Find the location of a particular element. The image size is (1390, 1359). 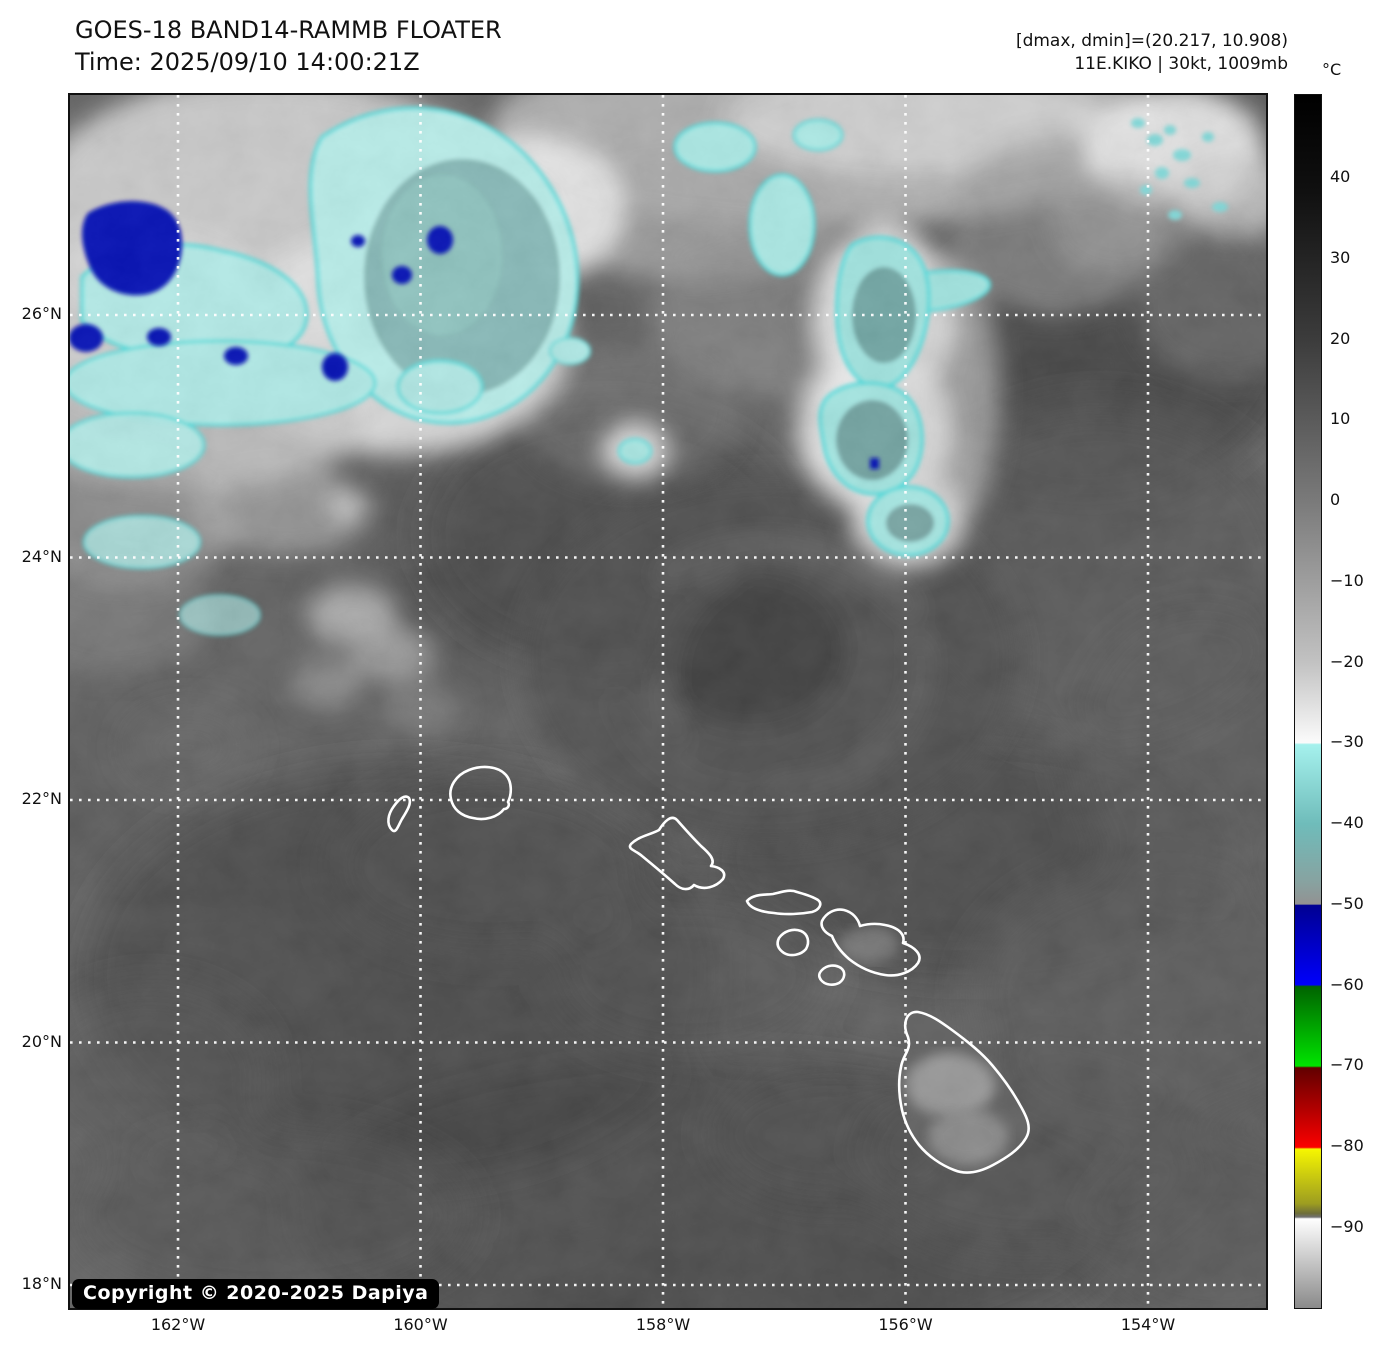

colorbar-tick-label: −20 is located at coordinates (1347, 661).